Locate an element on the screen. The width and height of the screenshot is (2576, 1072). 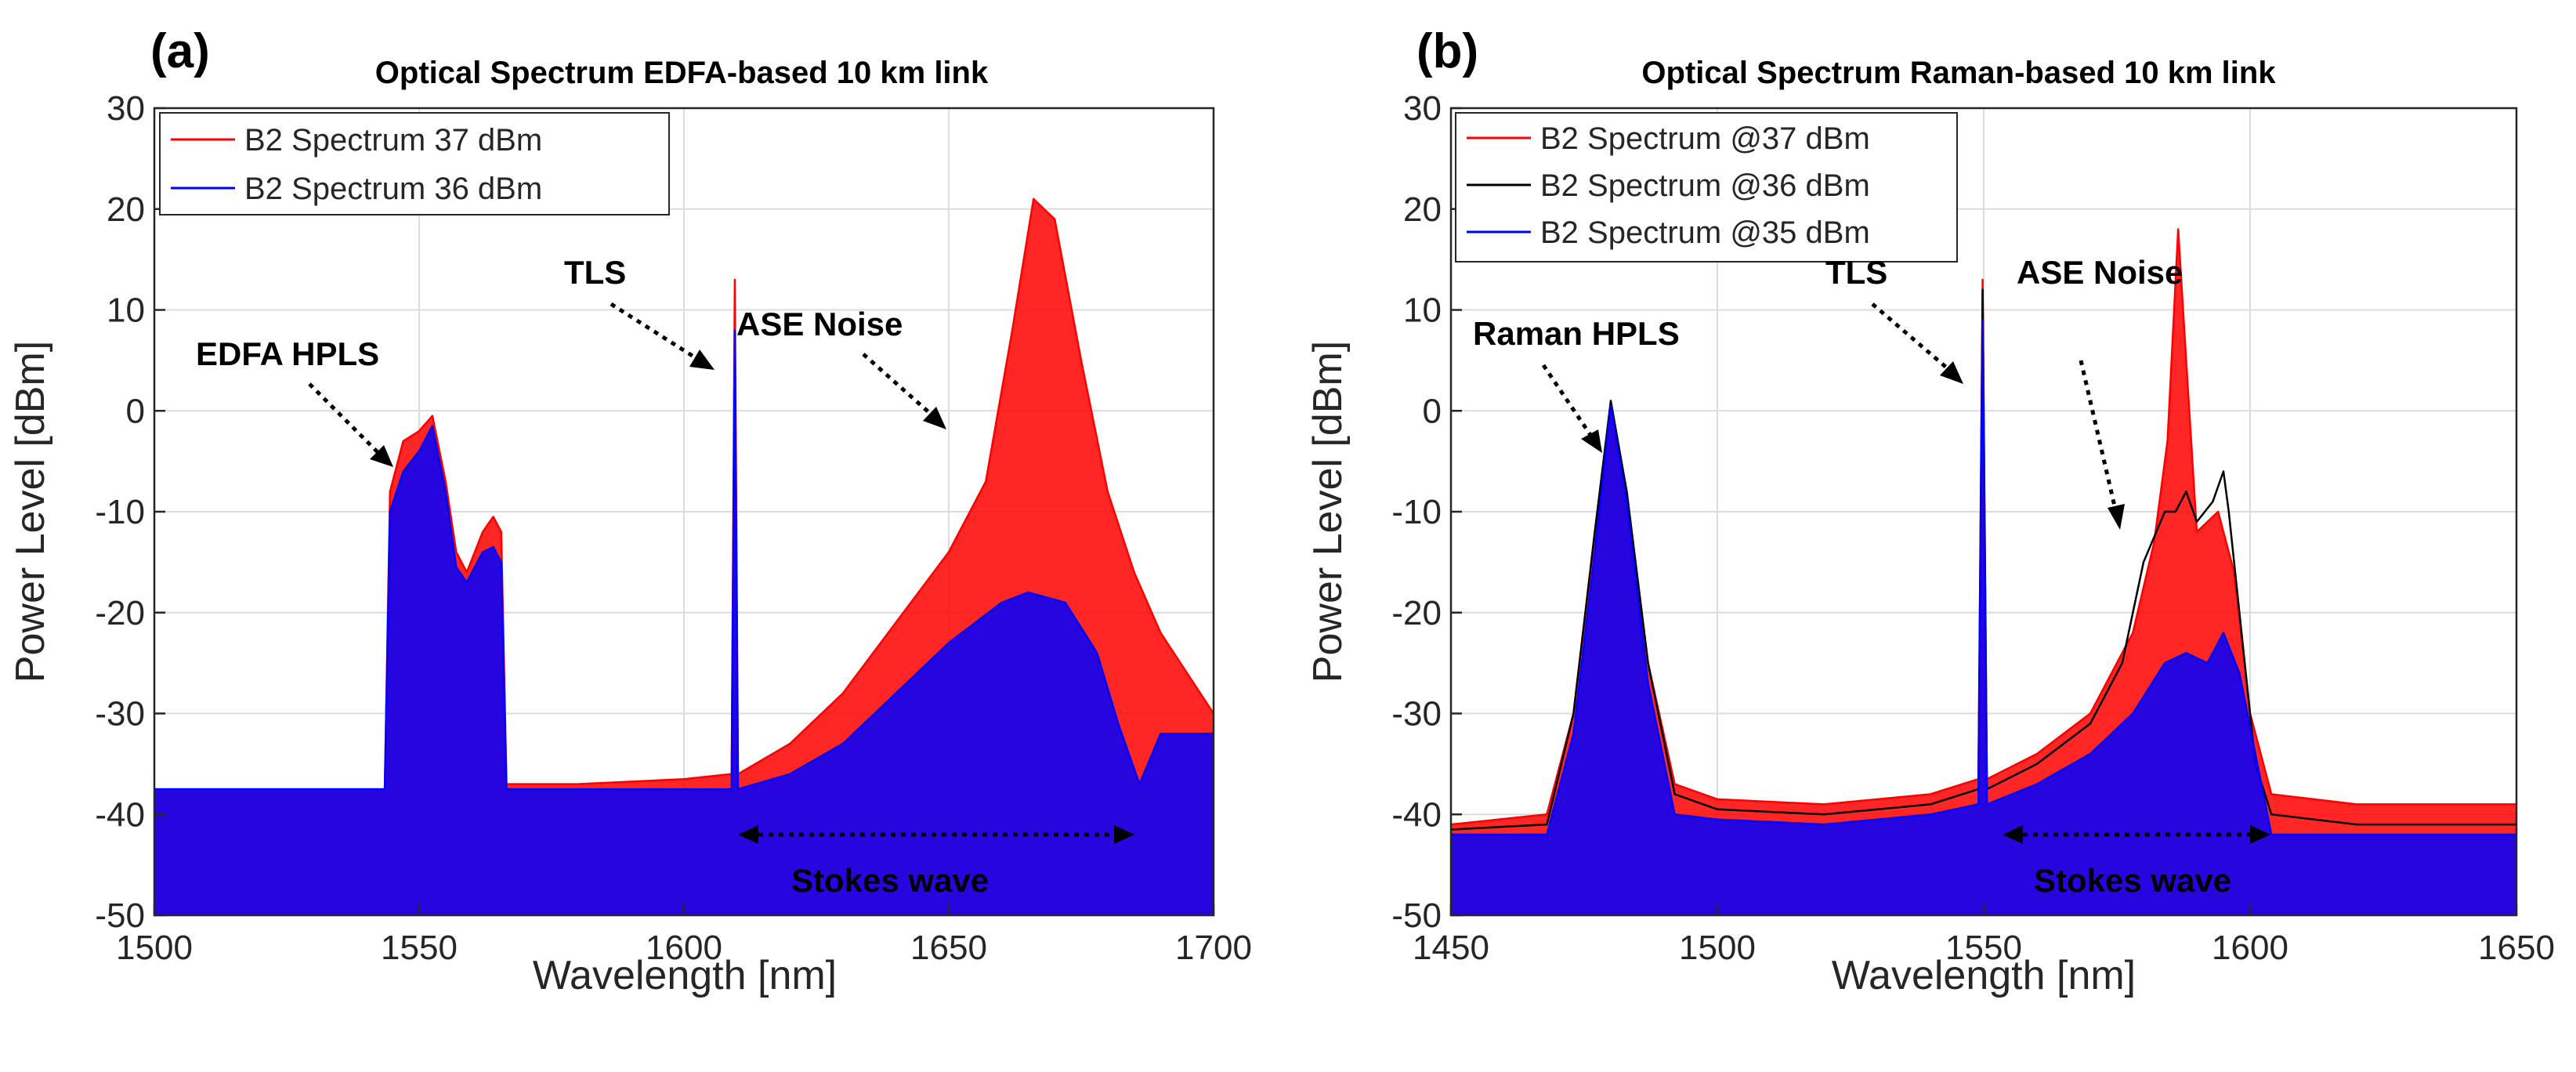
arrow-head-stokes-b-left is located at coordinates (2013, 834).